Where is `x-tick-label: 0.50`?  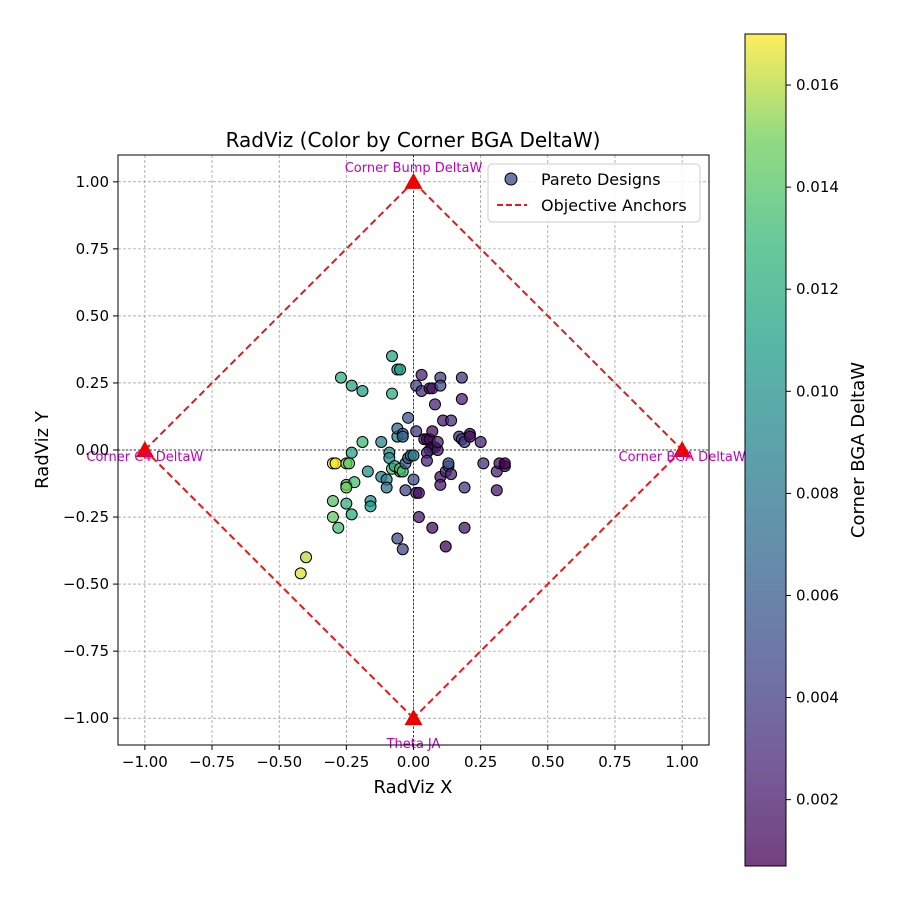
x-tick-label: 0.50 is located at coordinates (547, 762).